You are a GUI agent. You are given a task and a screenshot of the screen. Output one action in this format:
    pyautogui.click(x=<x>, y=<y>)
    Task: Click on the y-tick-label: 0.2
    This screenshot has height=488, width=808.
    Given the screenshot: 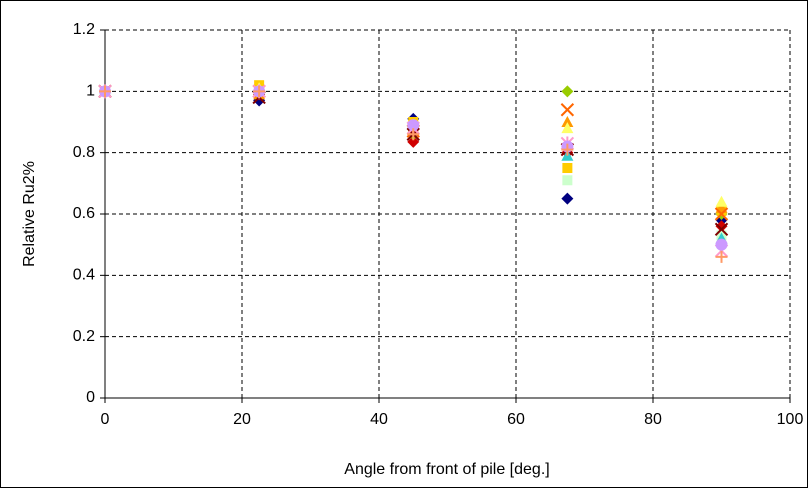 What is the action you would take?
    pyautogui.click(x=84, y=336)
    